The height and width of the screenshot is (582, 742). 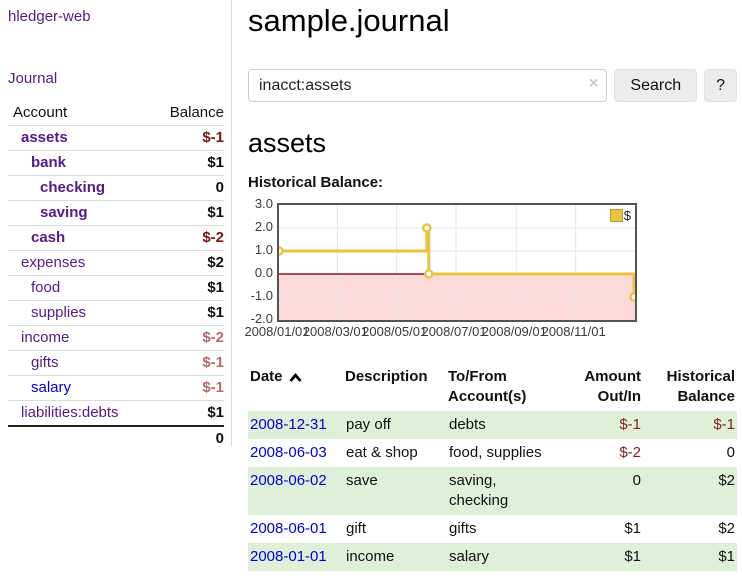 What do you see at coordinates (263, 272) in the screenshot?
I see `y-axis-tick-label: 0.0` at bounding box center [263, 272].